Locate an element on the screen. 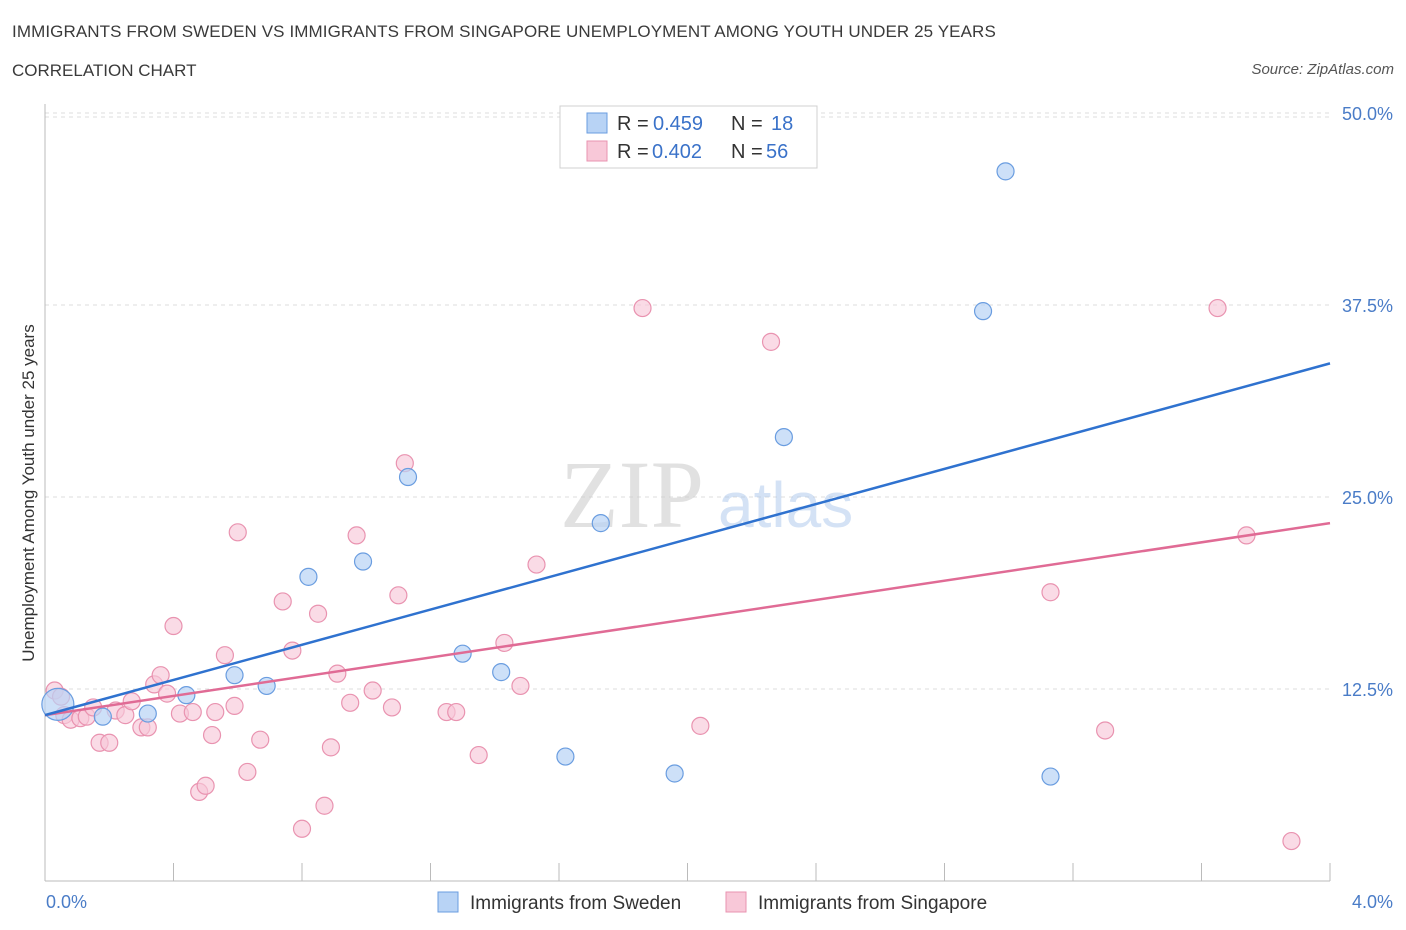 Image resolution: width=1406 pixels, height=930 pixels. y-tick-labels: 12.5% 25.0% 37.5% 50.0% is located at coordinates (1367, 402).